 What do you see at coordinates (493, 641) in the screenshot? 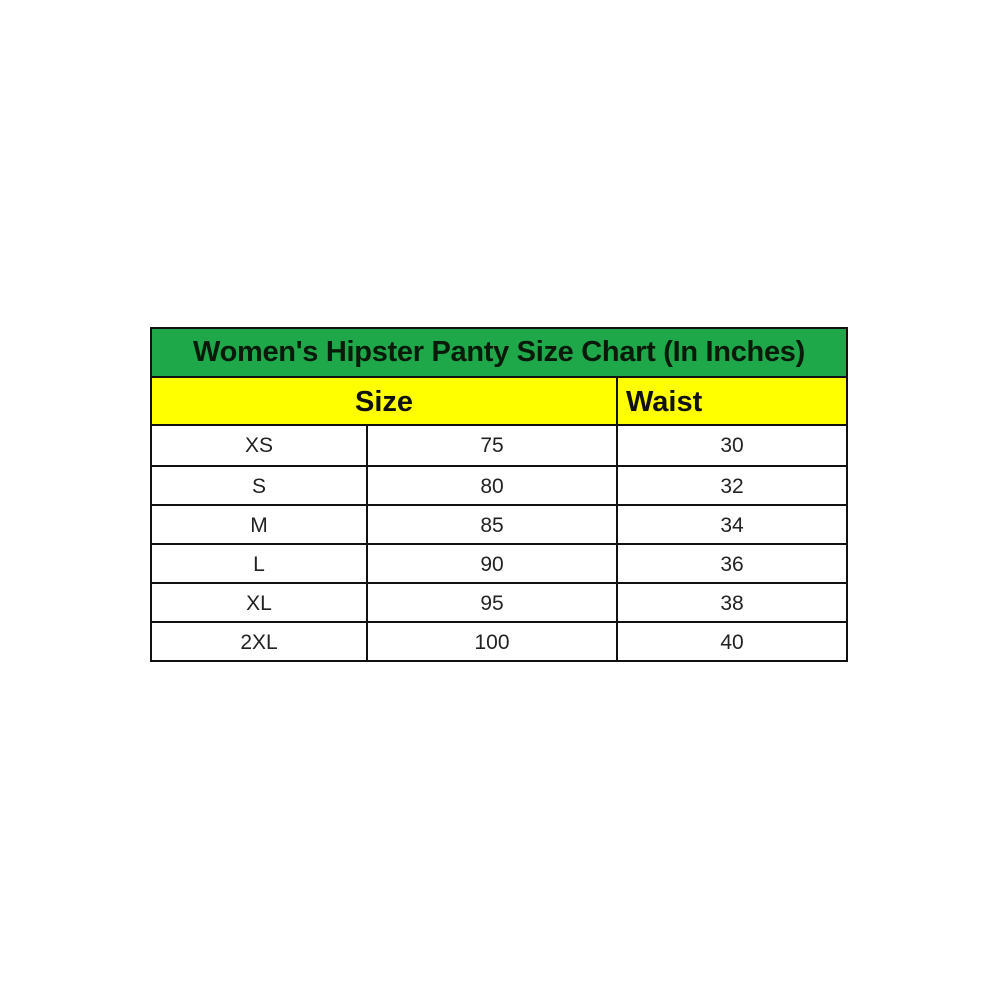
I see `measure-cell: 100` at bounding box center [493, 641].